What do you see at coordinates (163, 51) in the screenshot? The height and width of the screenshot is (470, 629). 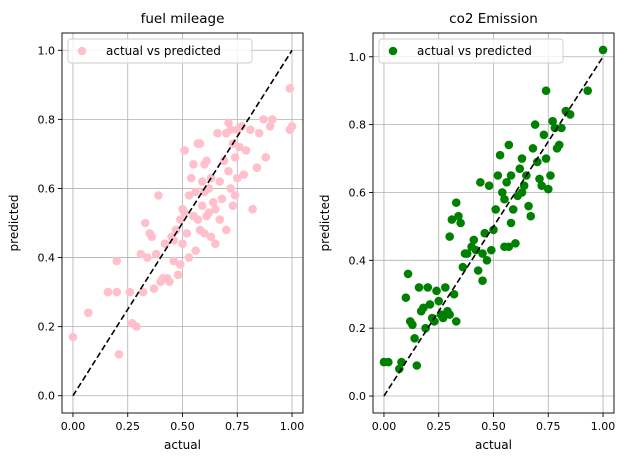 I see `legend-label: actual vs predicted` at bounding box center [163, 51].